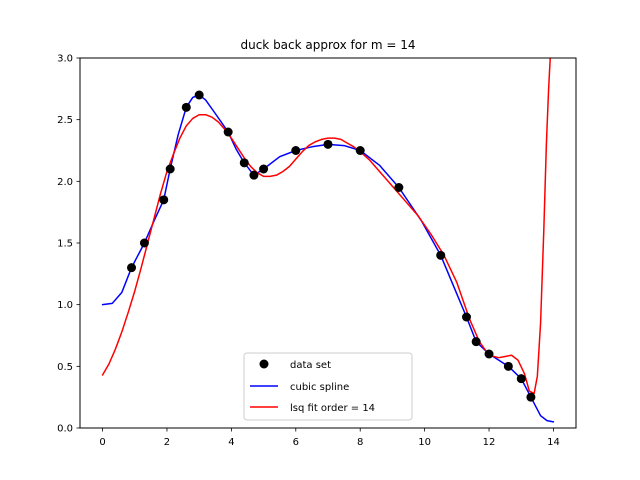  Describe the element at coordinates (489, 442) in the screenshot. I see `x-tick-label: 12` at that location.